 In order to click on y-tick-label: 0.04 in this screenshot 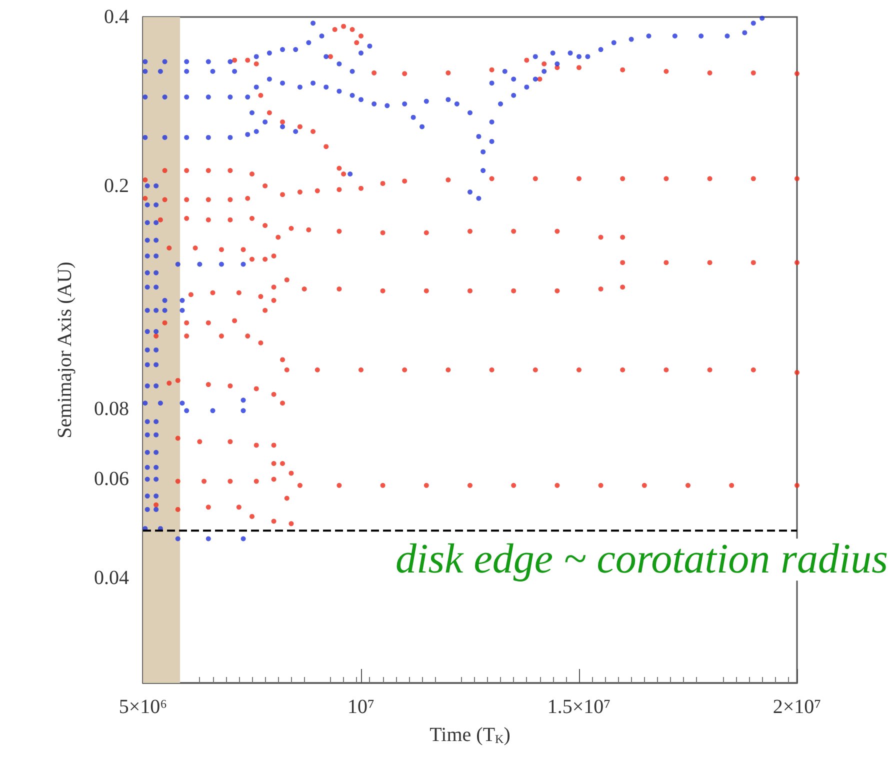, I will do `click(111, 578)`.